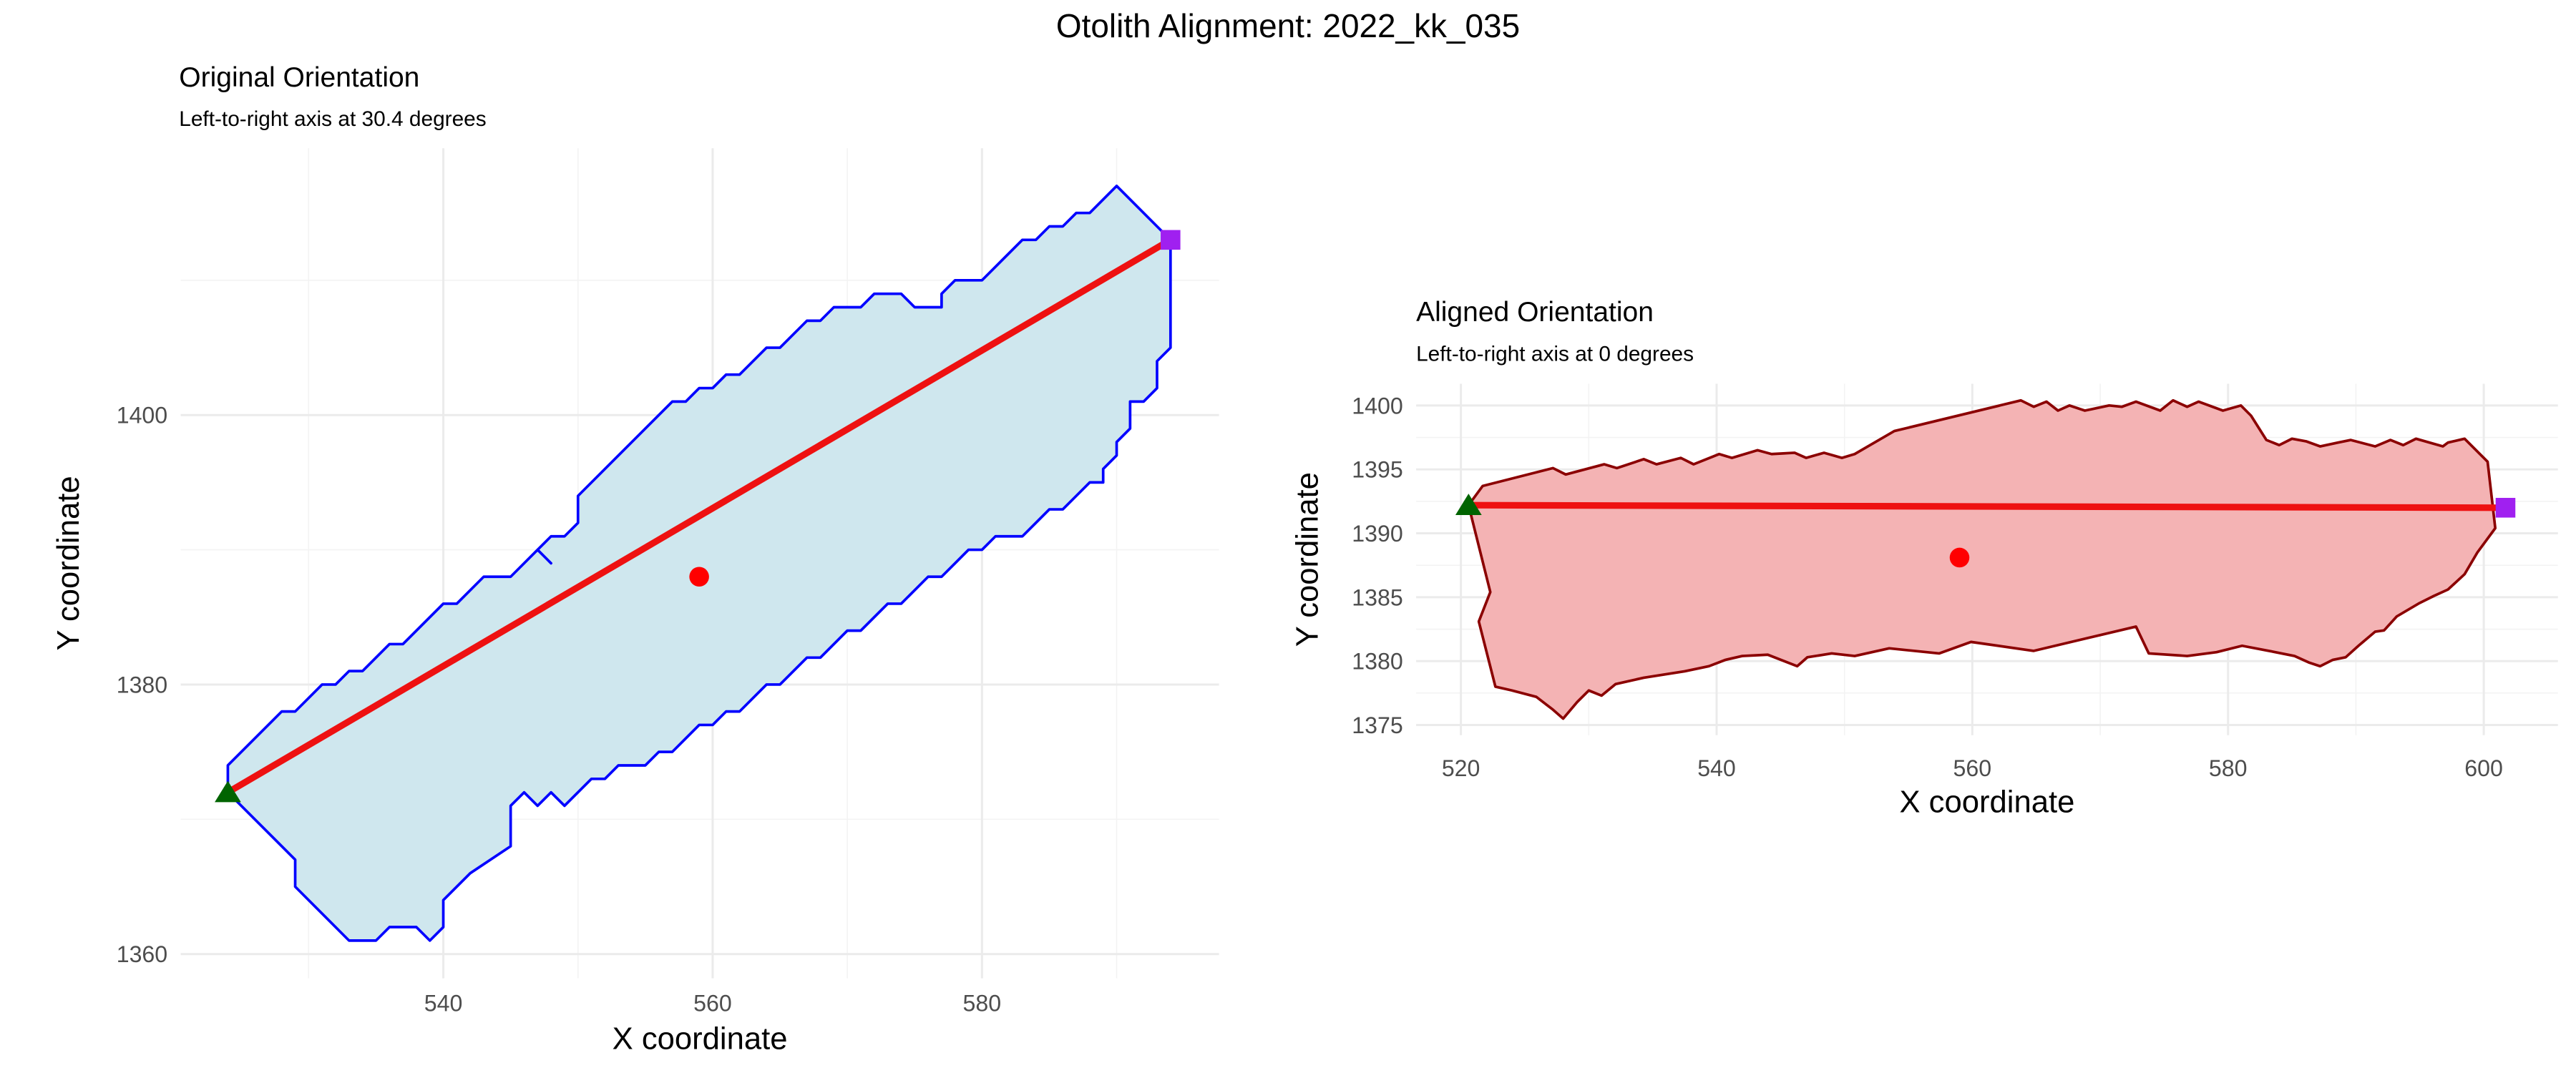 The image size is (2576, 1073). I want to click on x-tick-label: 520, so click(1461, 768).